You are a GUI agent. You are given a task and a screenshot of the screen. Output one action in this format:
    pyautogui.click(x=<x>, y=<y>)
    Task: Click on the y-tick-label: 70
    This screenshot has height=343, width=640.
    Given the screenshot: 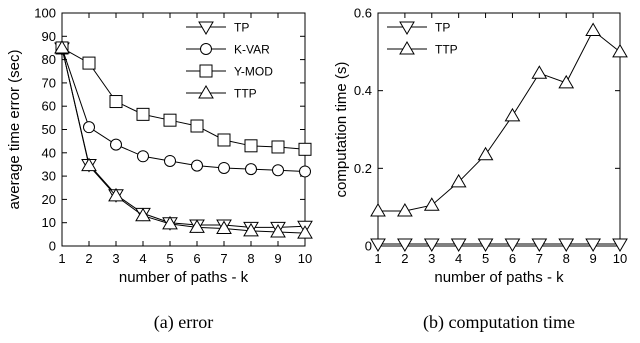 What is the action you would take?
    pyautogui.click(x=49, y=82)
    